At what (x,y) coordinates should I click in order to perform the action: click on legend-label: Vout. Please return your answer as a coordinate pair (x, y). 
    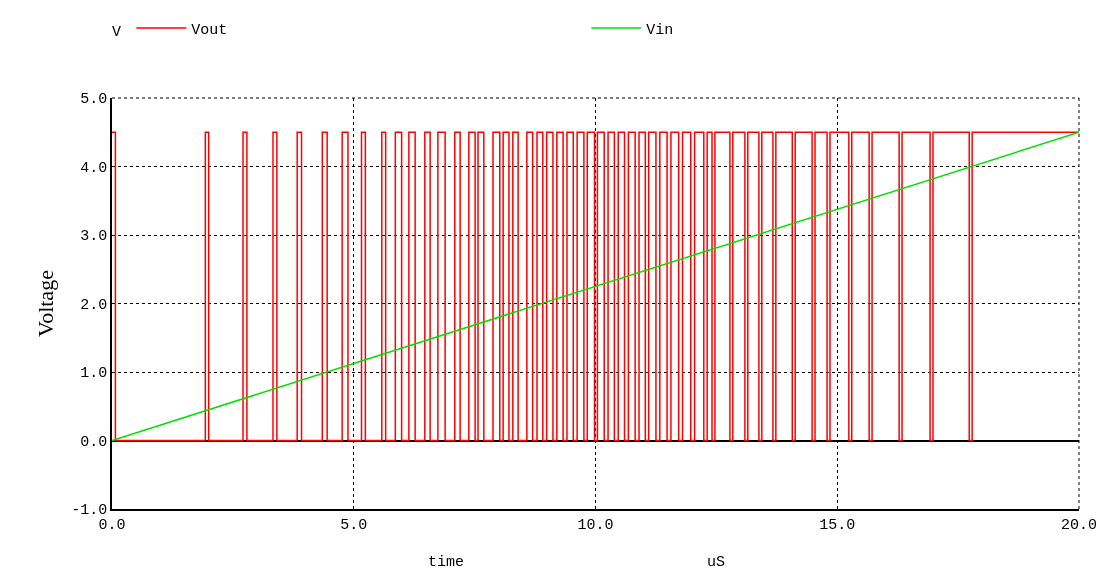
    Looking at the image, I should click on (209, 30).